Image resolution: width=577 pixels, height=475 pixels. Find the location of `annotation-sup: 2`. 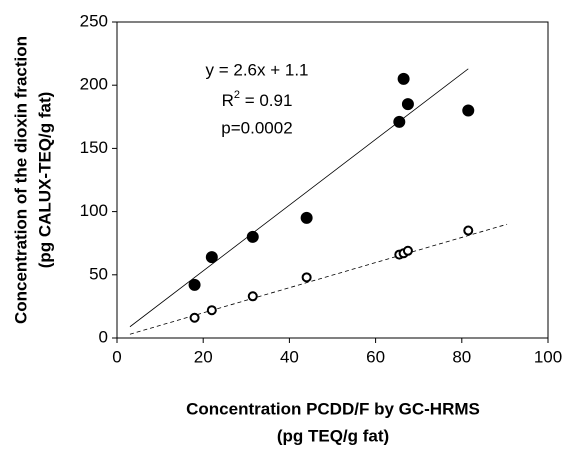

annotation-sup: 2 is located at coordinates (237, 95).